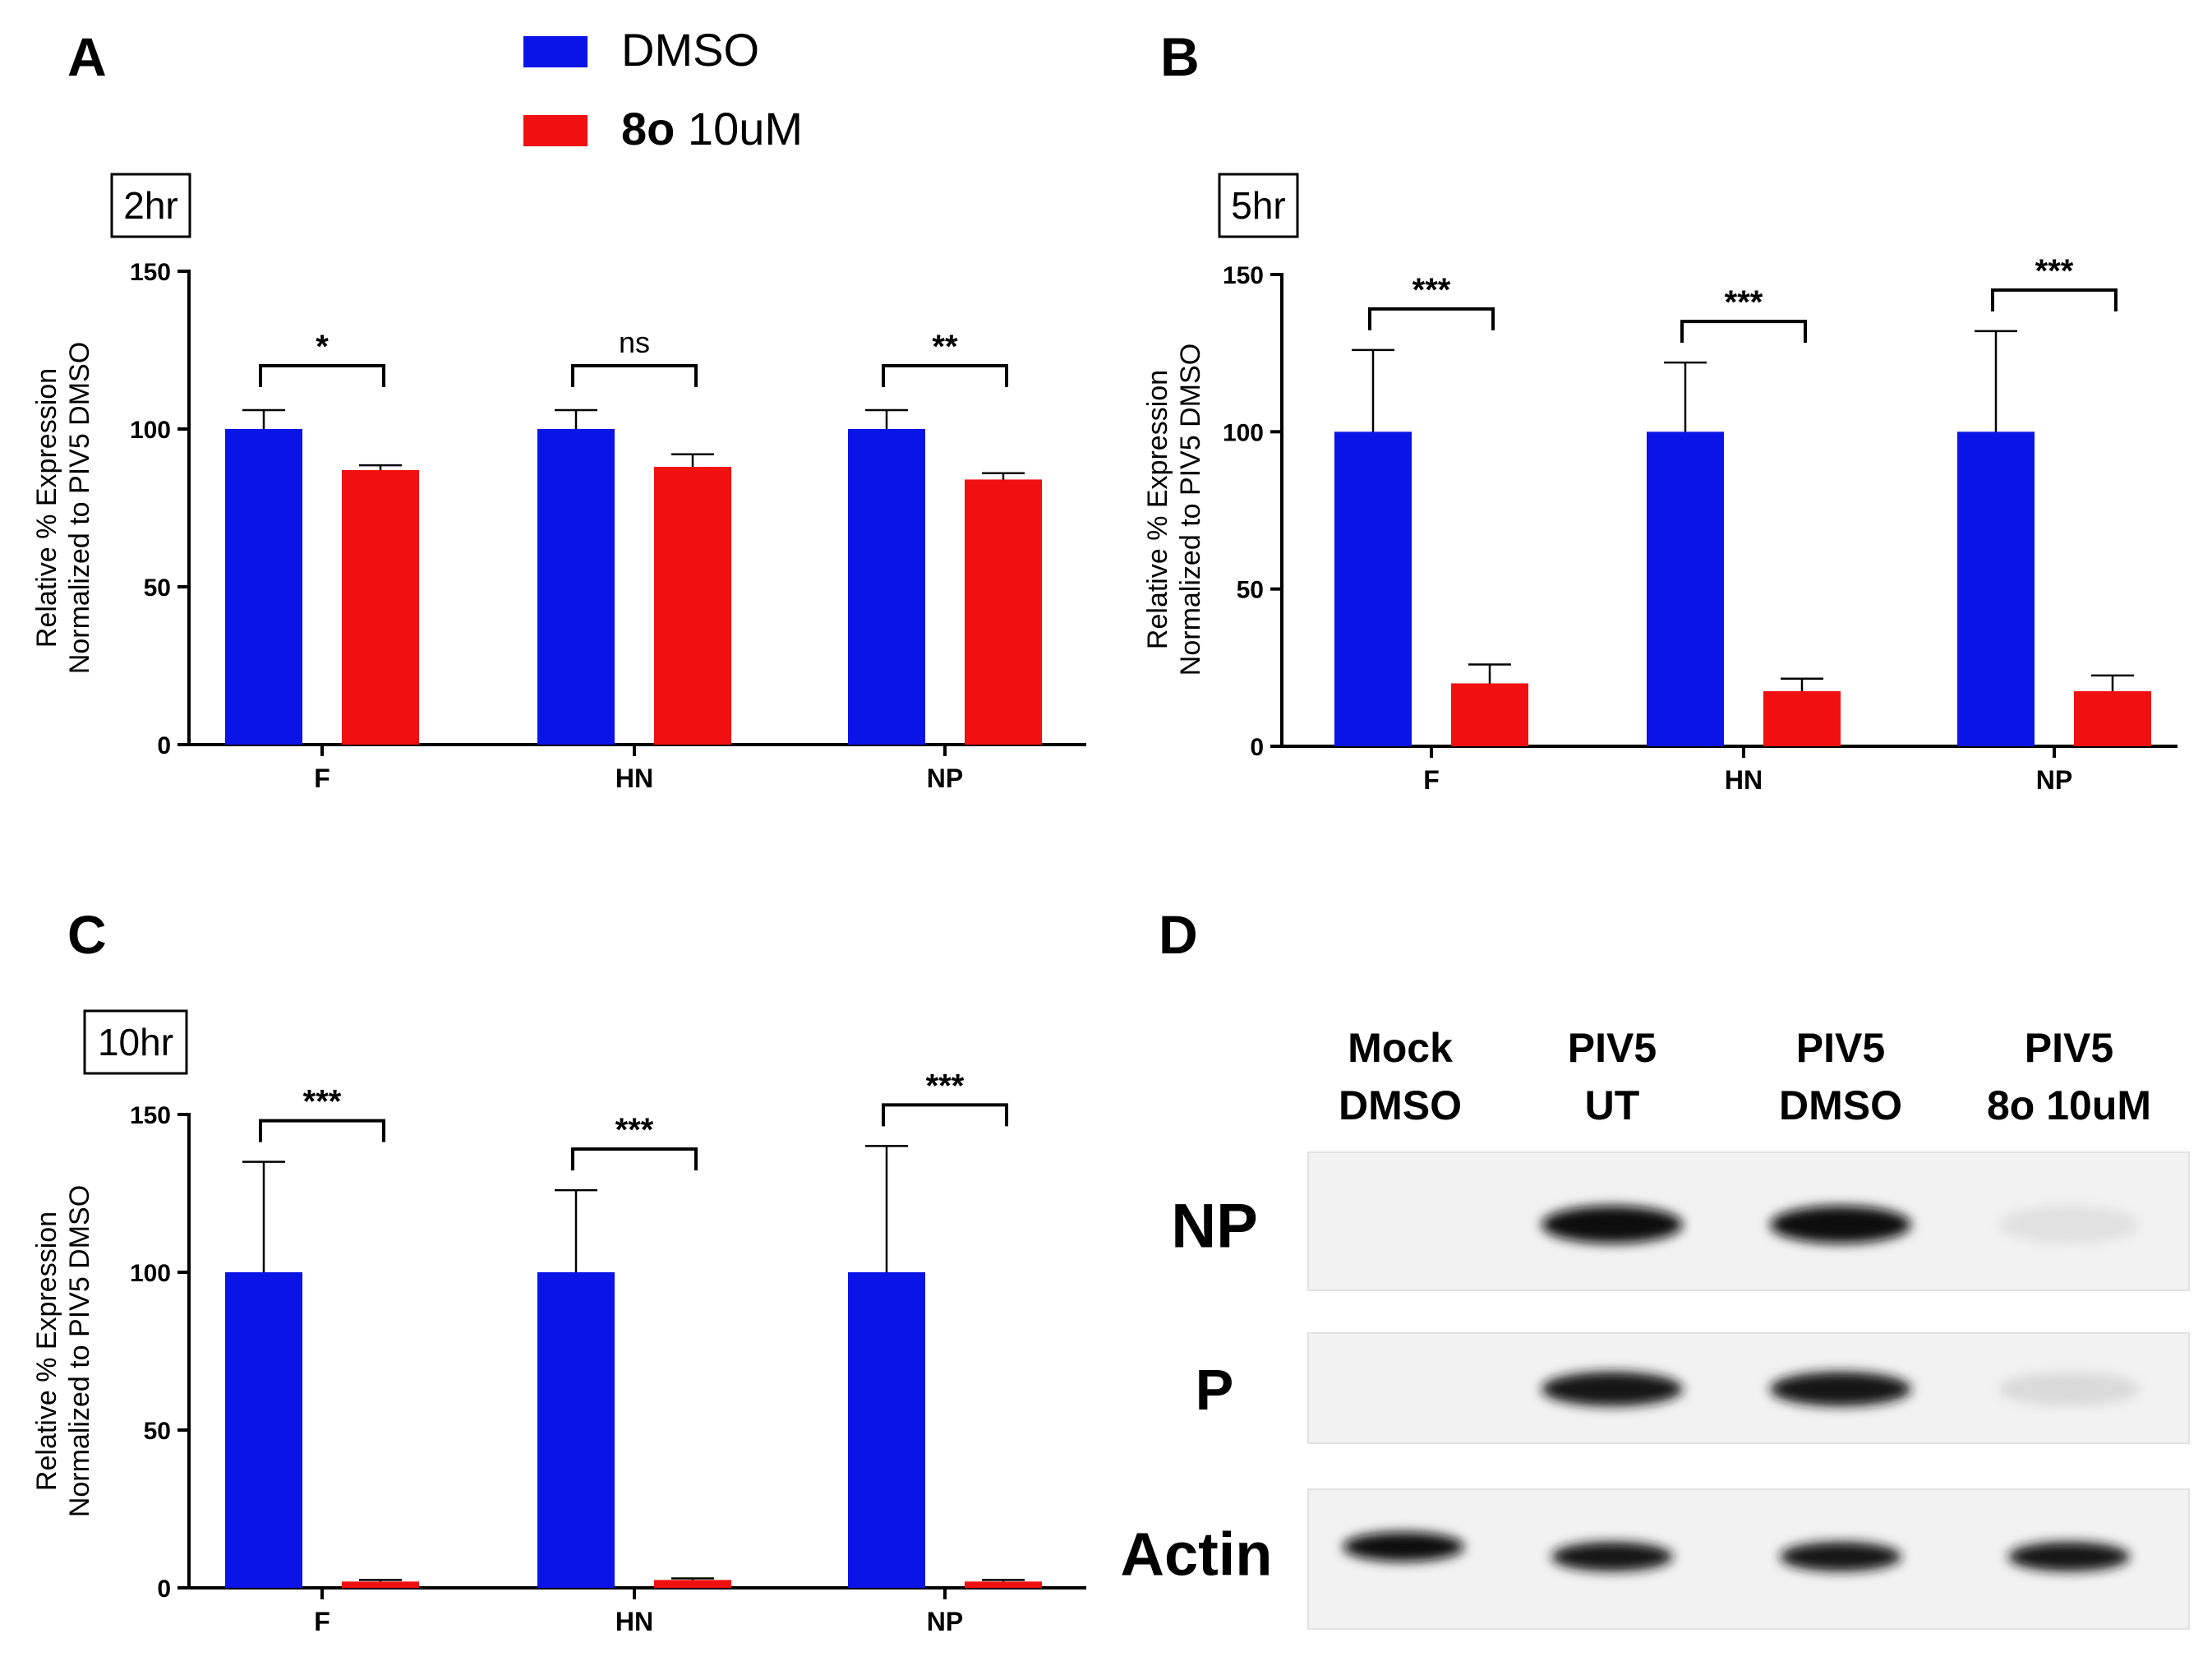 The width and height of the screenshot is (2212, 1661). What do you see at coordinates (555, 51) in the screenshot?
I see `legend-swatch-dmso` at bounding box center [555, 51].